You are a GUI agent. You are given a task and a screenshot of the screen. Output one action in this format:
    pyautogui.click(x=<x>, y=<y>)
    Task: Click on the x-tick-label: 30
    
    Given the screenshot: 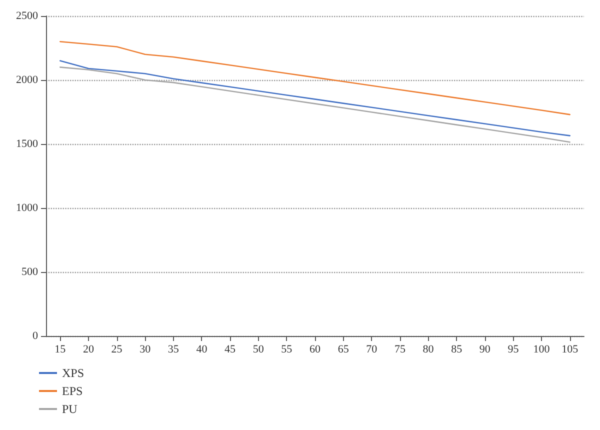 What is the action you would take?
    pyautogui.click(x=146, y=350)
    